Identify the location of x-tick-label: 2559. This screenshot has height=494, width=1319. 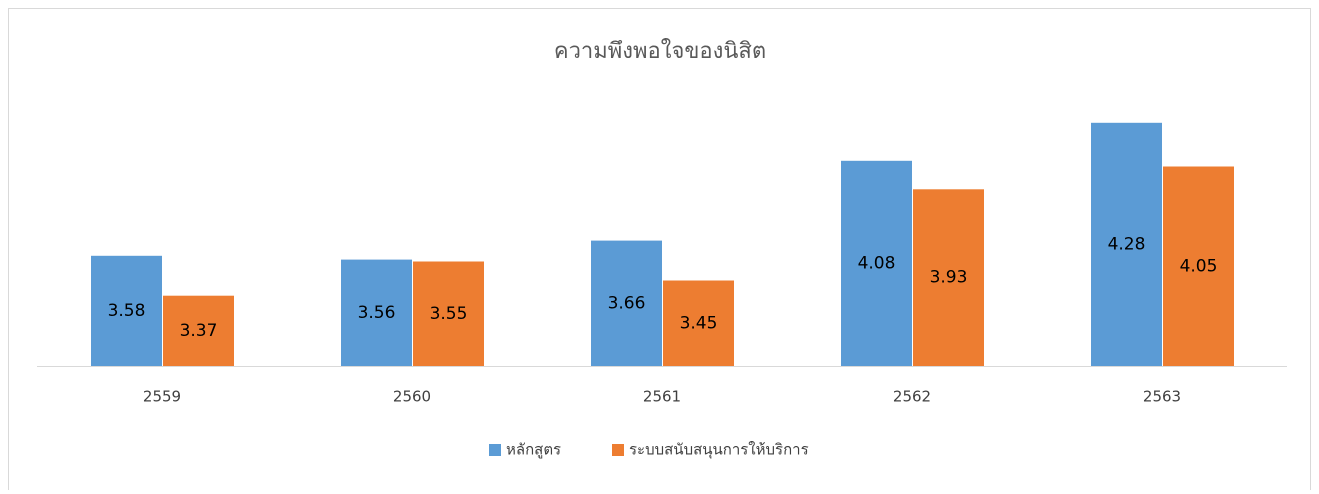
(162, 397).